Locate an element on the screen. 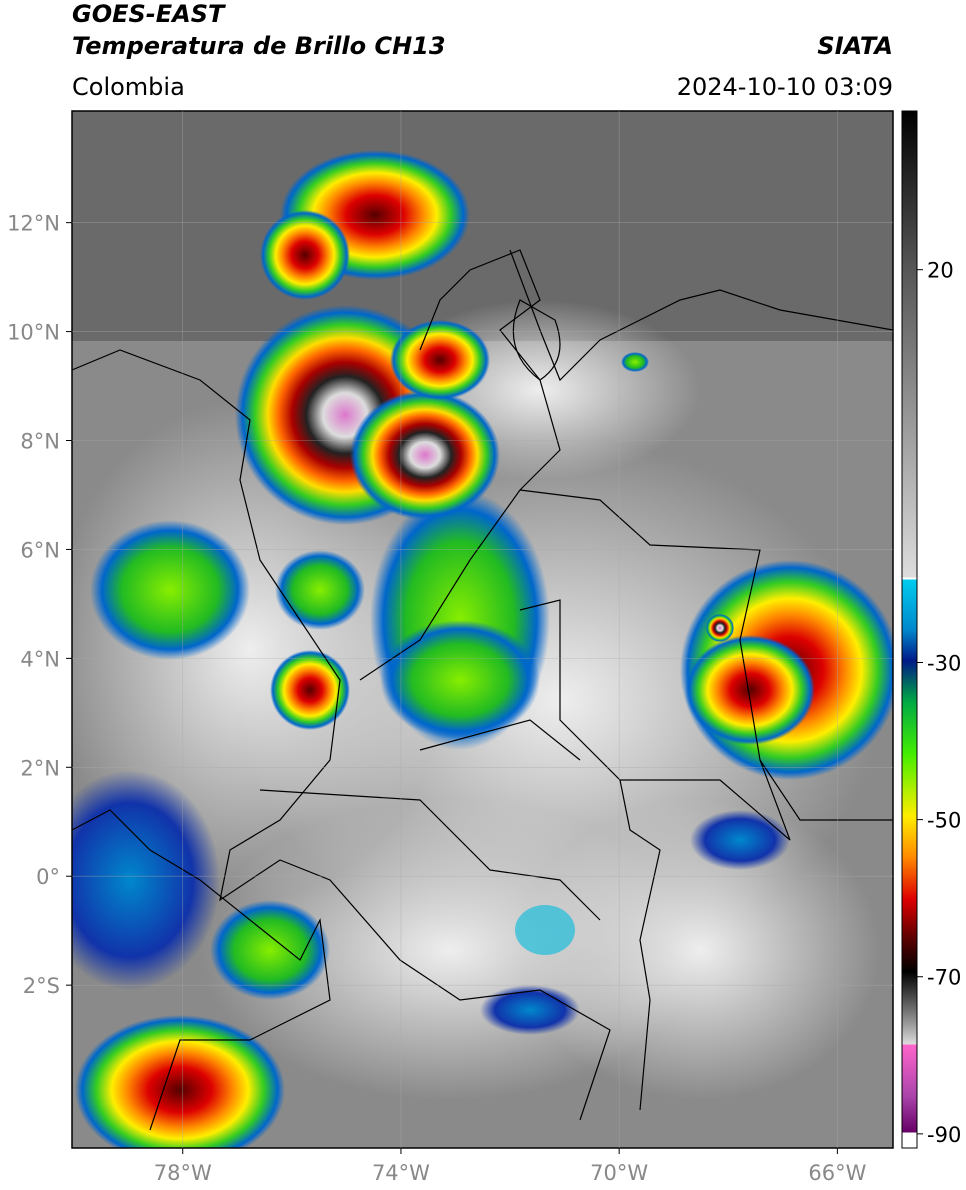  colorbar-tick-label: 20 is located at coordinates (940, 271).